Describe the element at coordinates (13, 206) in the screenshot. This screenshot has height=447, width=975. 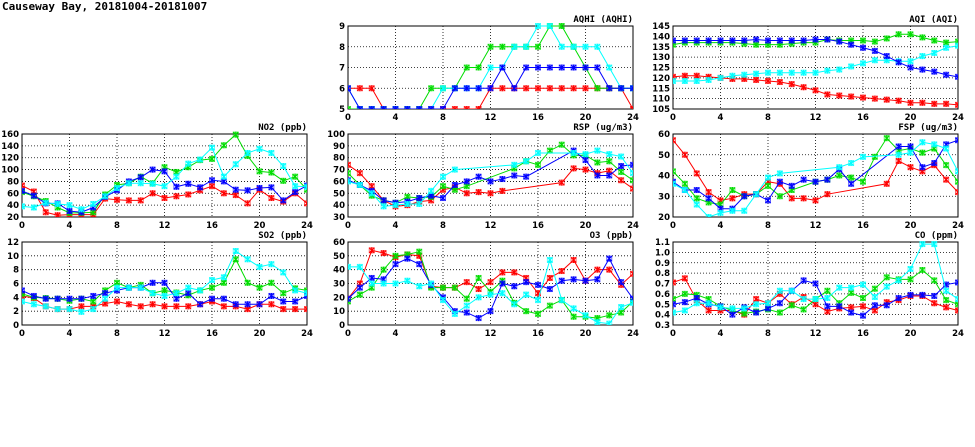
I see `y-tick-label: 40` at that location.